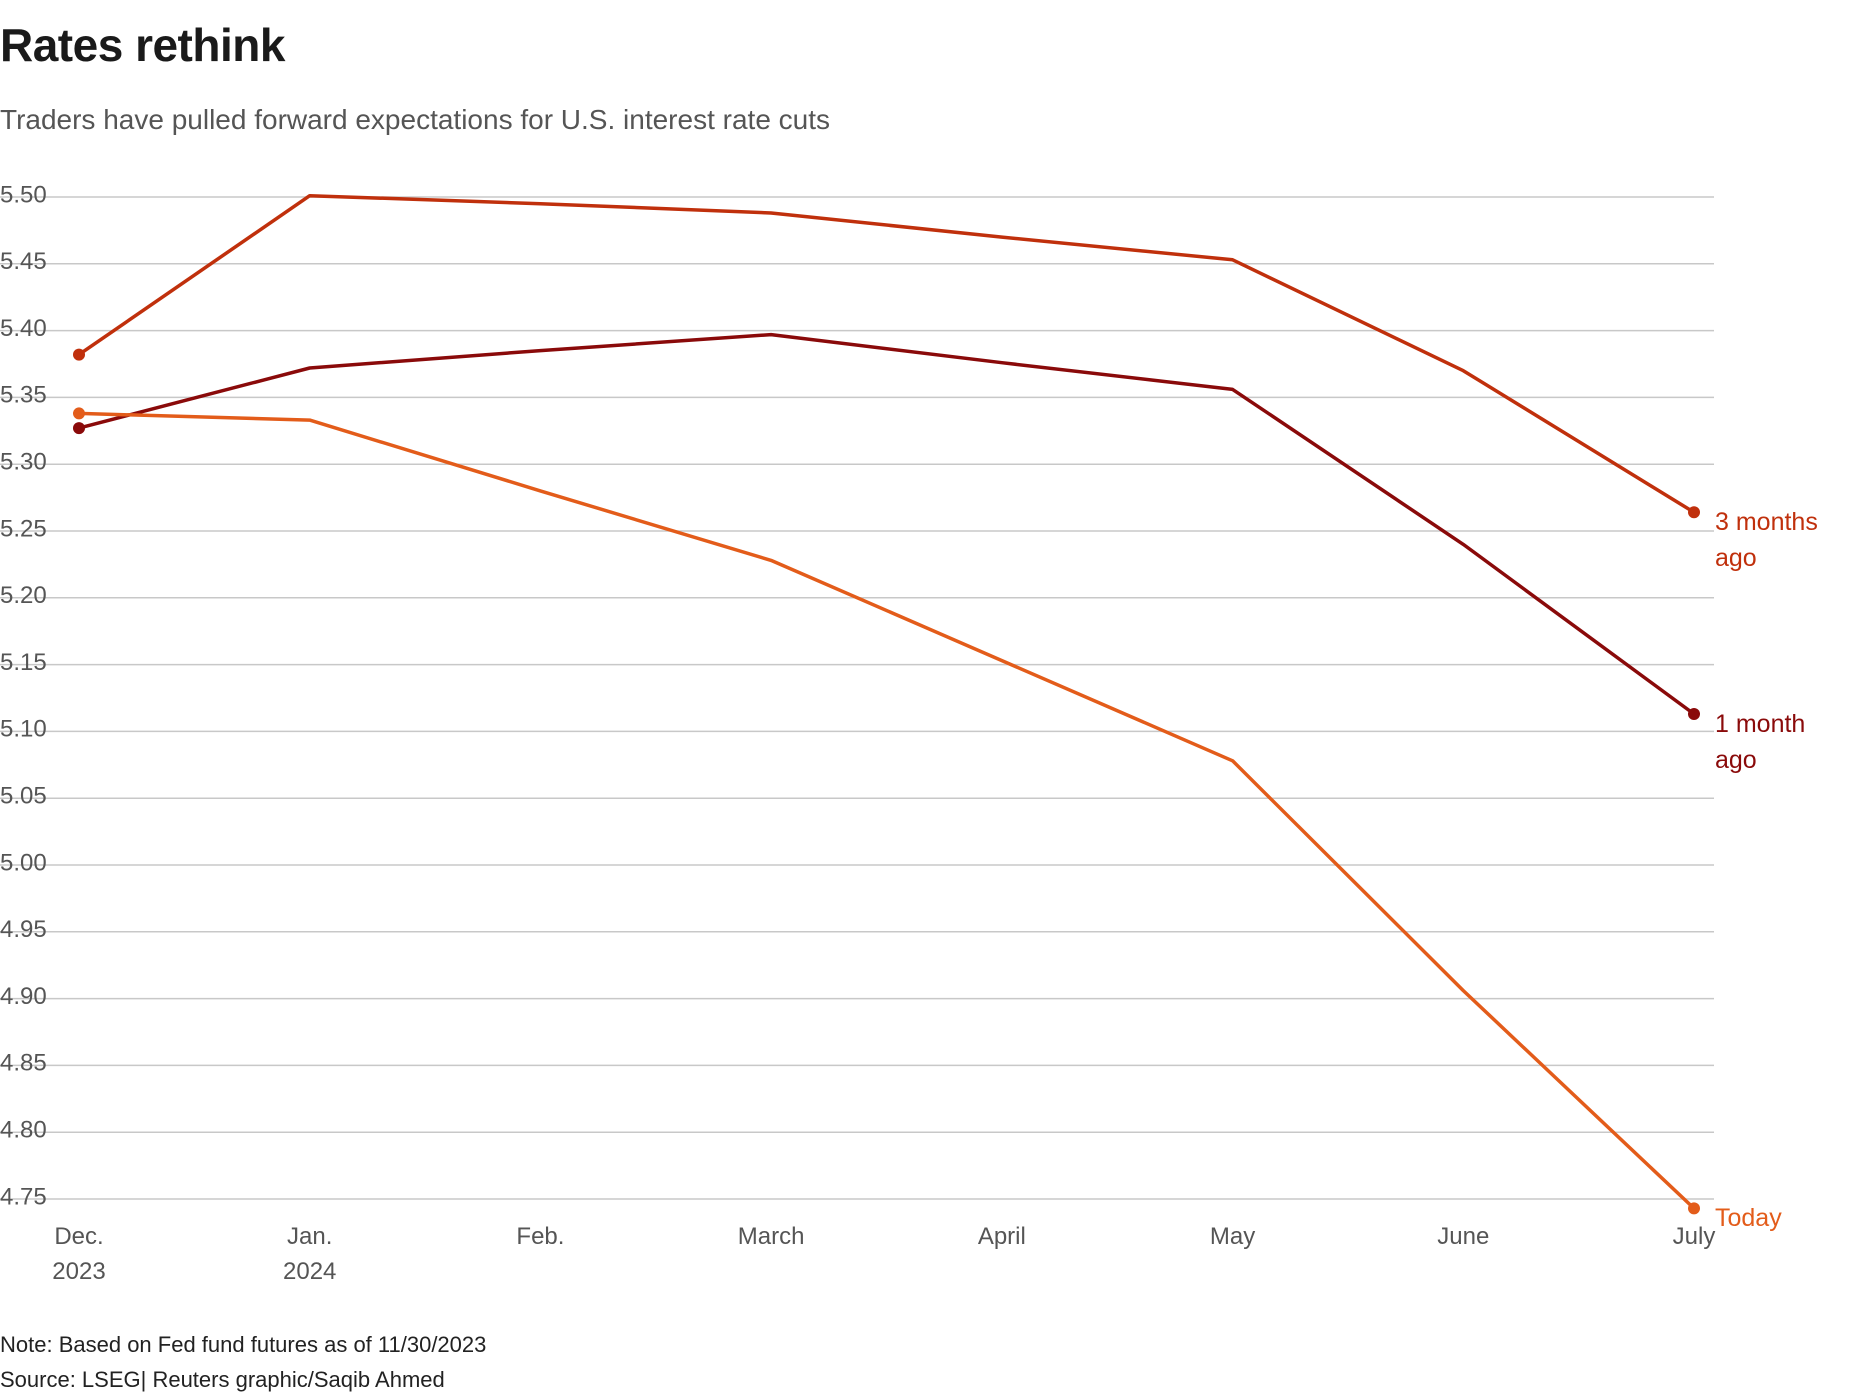  Describe the element at coordinates (23, 1130) in the screenshot. I see `y-tick-label: 4.80` at that location.